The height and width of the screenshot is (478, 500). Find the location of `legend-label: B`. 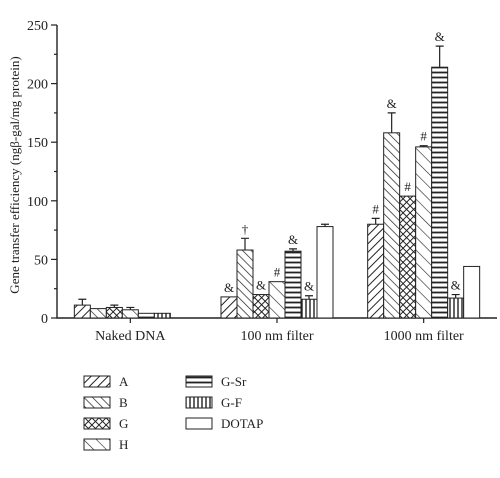

legend-label: B is located at coordinates (123, 402).